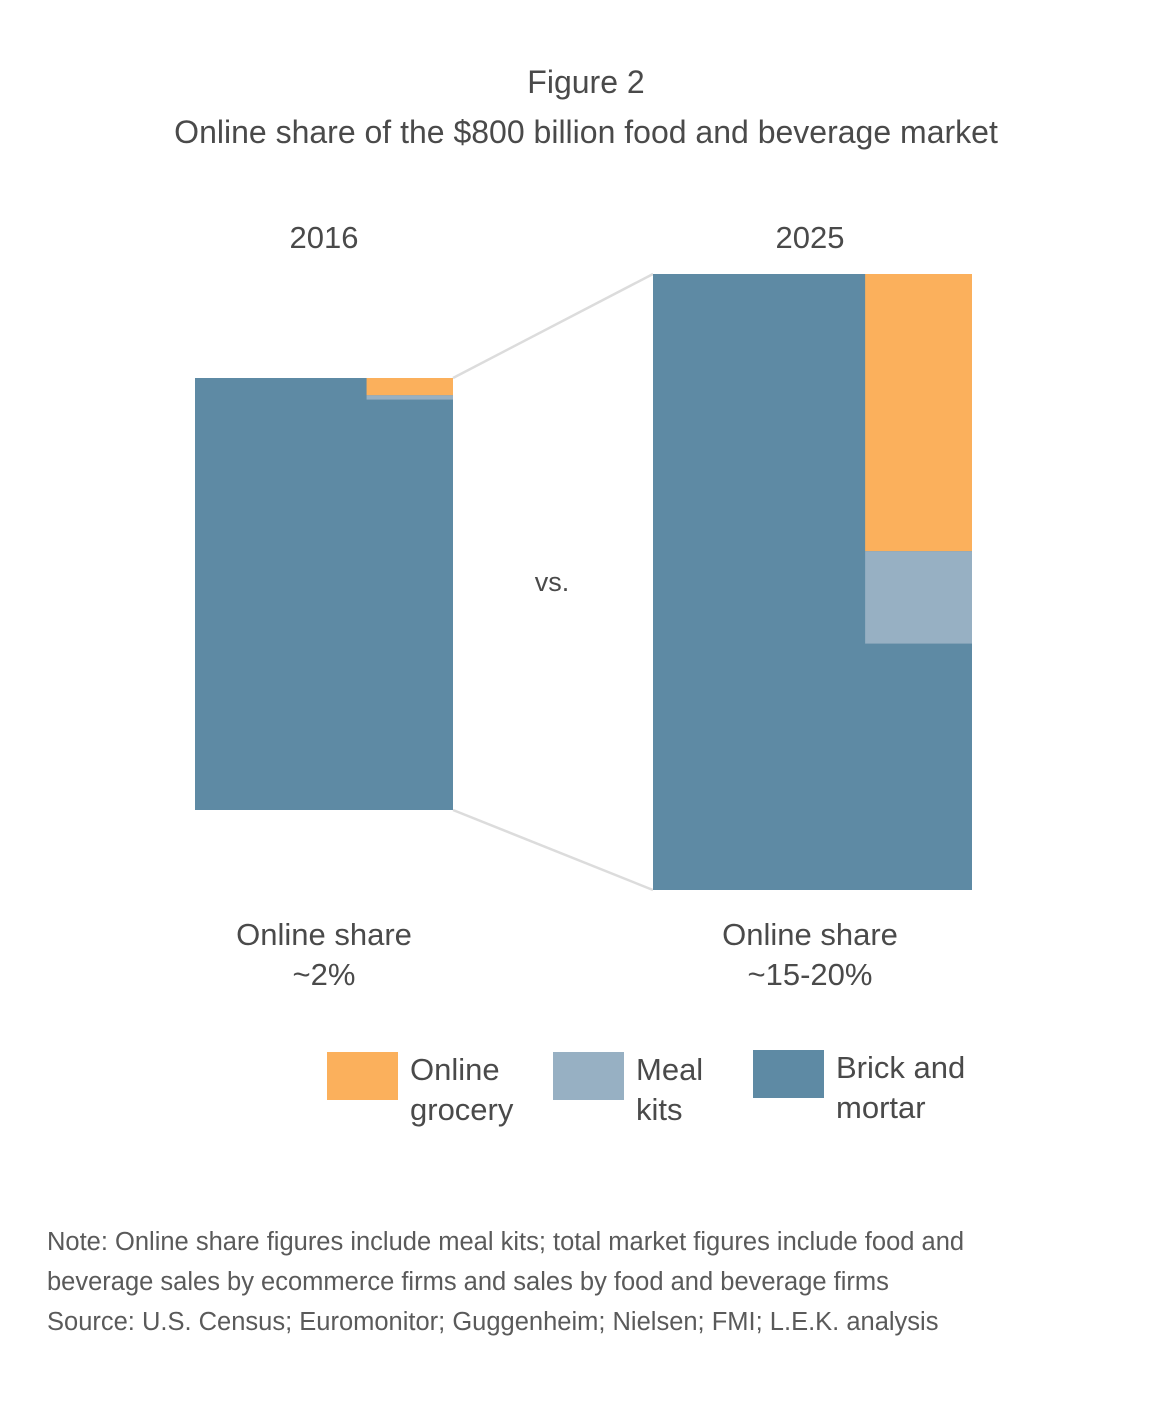 This screenshot has width=1160, height=1404. I want to click on bar-meal-kits-2025, so click(918, 597).